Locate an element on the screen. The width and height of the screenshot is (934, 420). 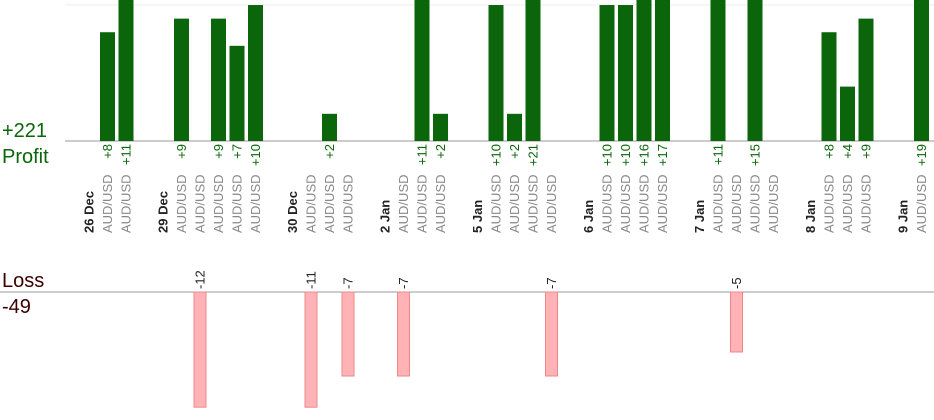
value-label: +19 is located at coordinates (921, 155).